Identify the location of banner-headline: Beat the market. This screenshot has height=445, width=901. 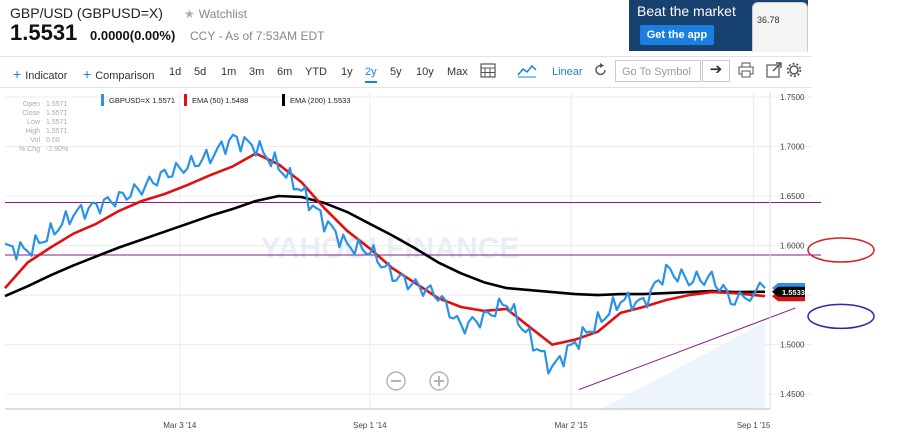
(686, 11).